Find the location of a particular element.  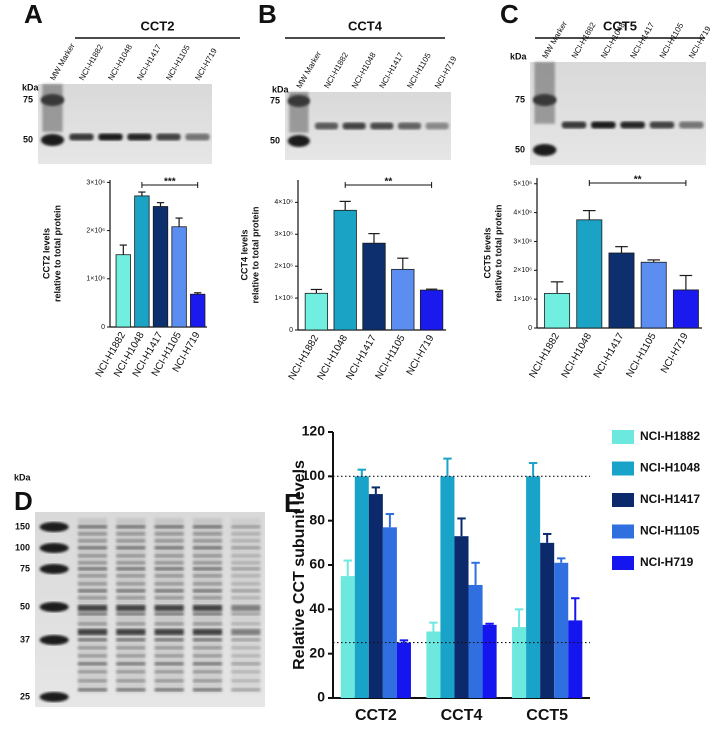

y-axis-label: relative to total protein is located at coordinates (255, 254).